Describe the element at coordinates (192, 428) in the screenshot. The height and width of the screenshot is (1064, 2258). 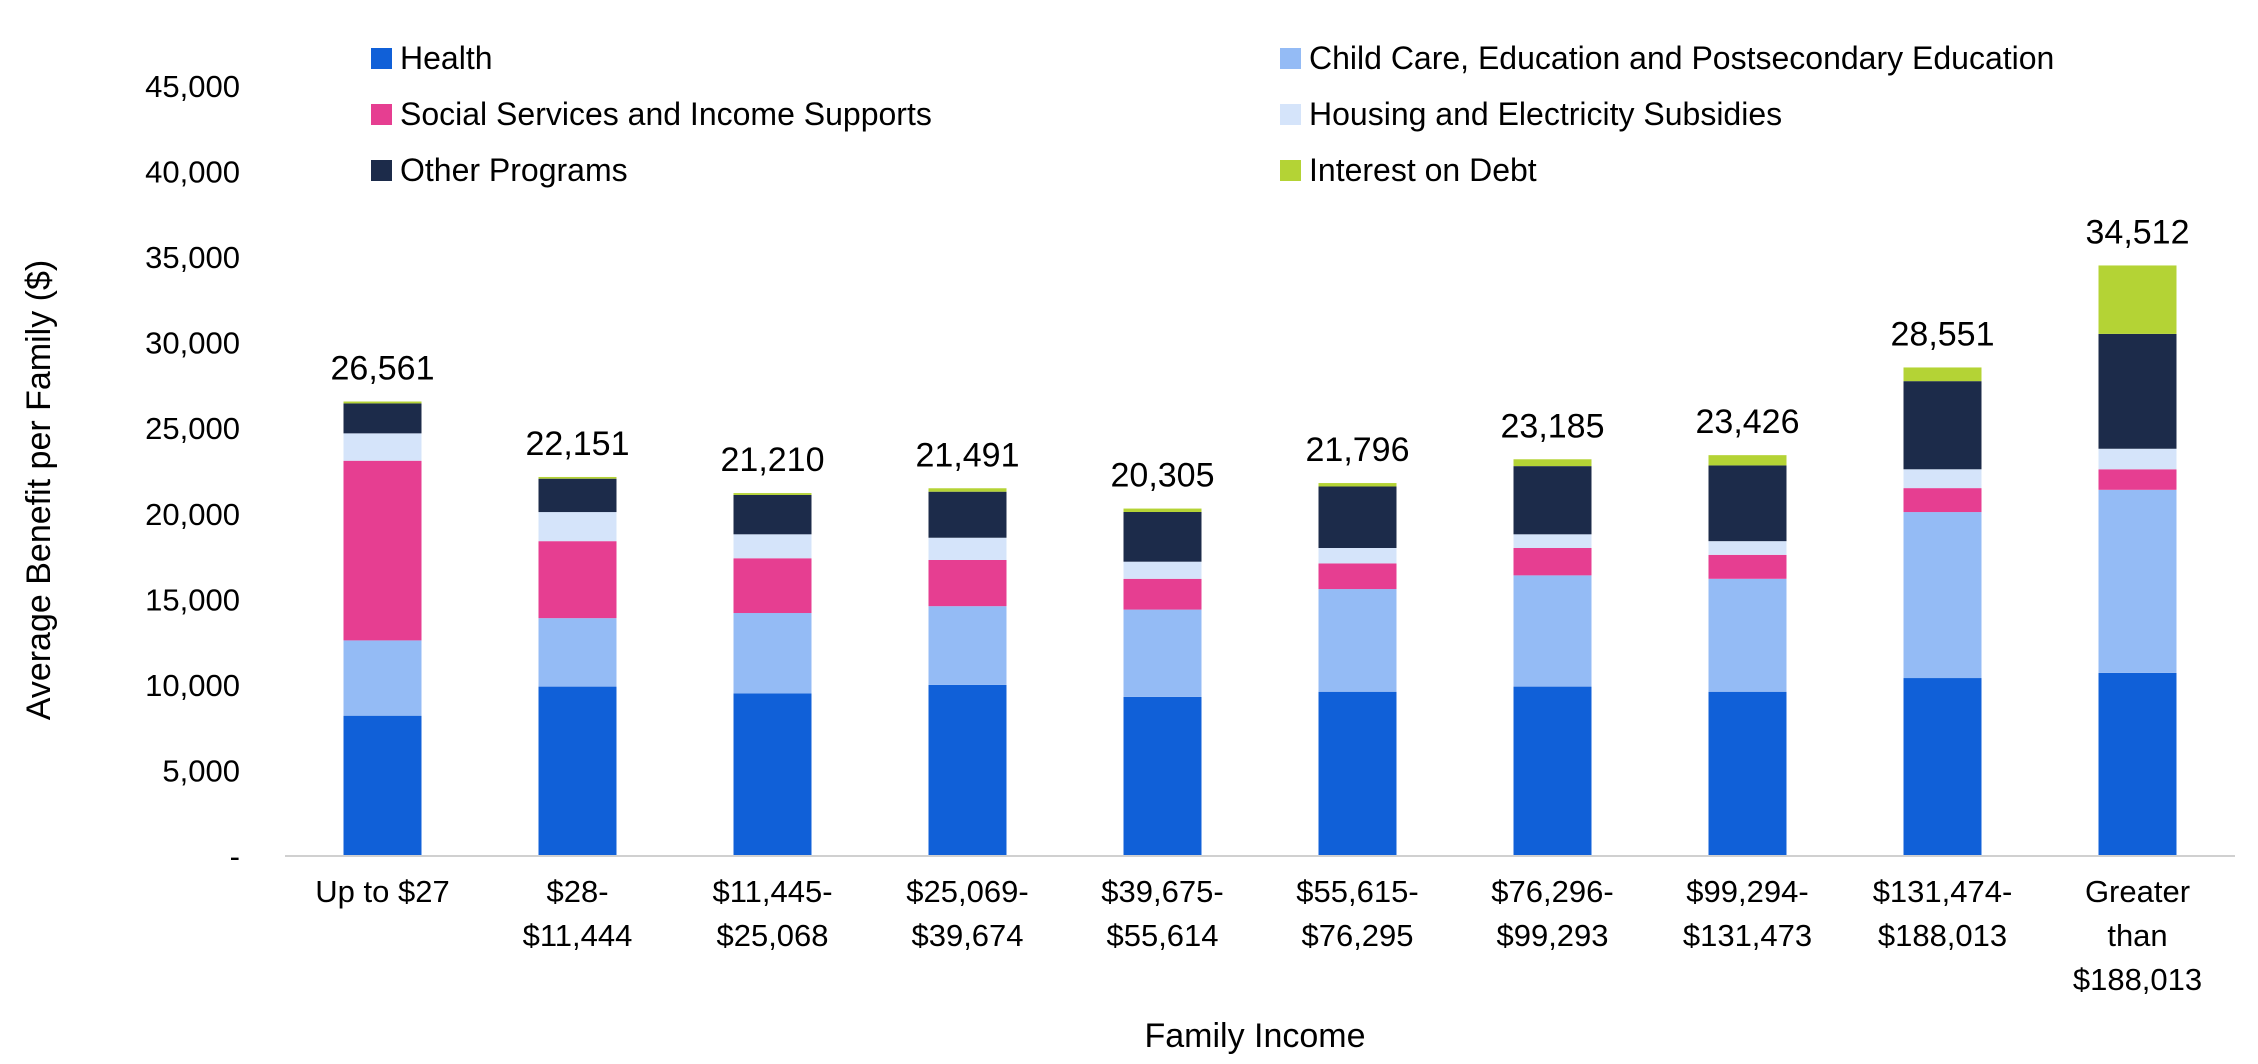
I see `y-tick-label: 25,000` at that location.